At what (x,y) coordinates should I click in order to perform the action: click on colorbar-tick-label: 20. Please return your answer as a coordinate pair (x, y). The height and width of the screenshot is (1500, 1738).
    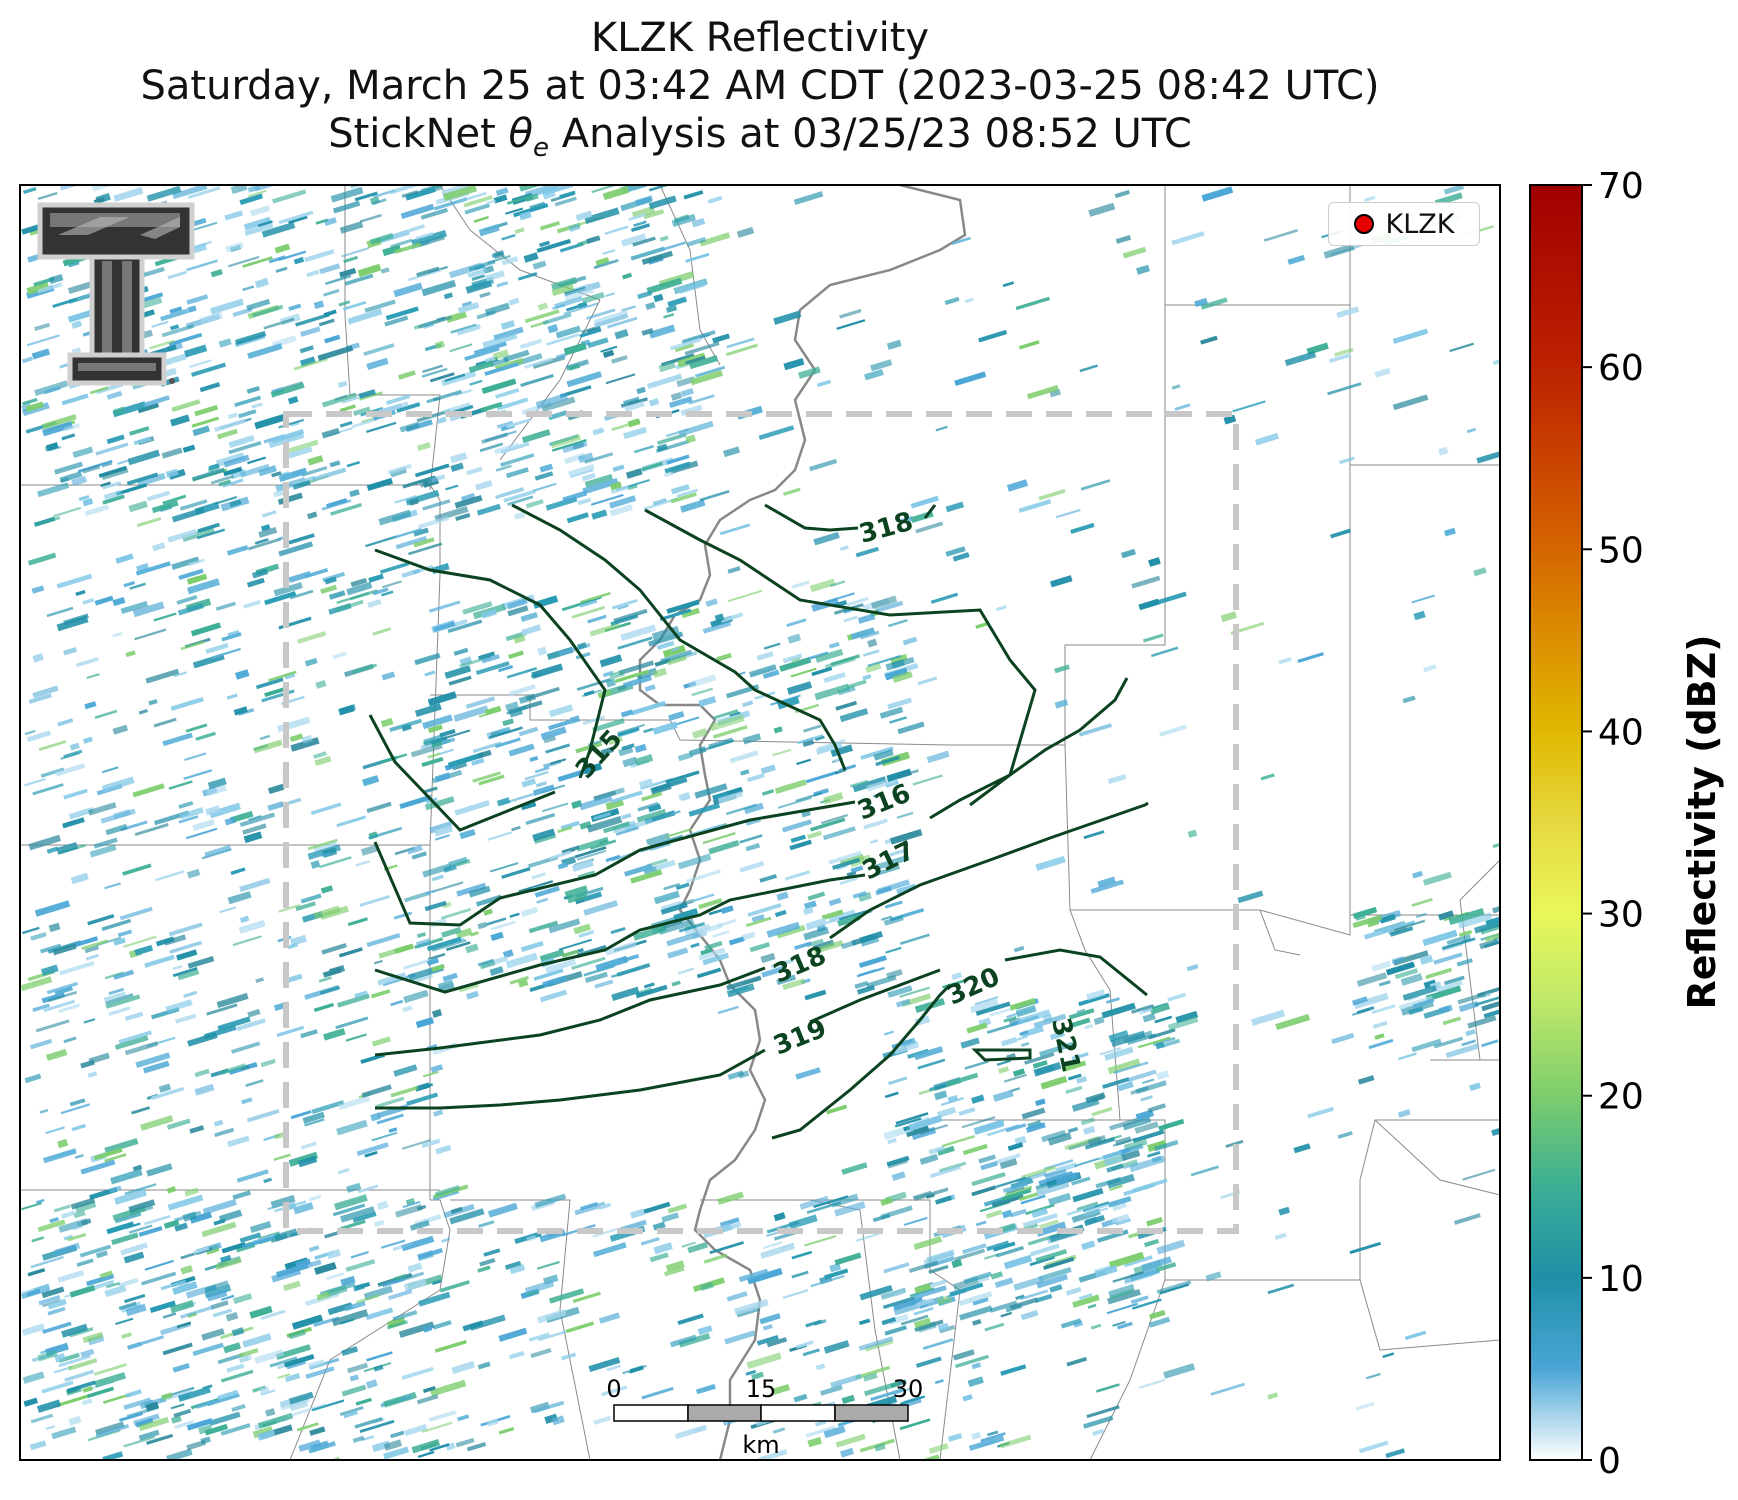
    Looking at the image, I should click on (1621, 1097).